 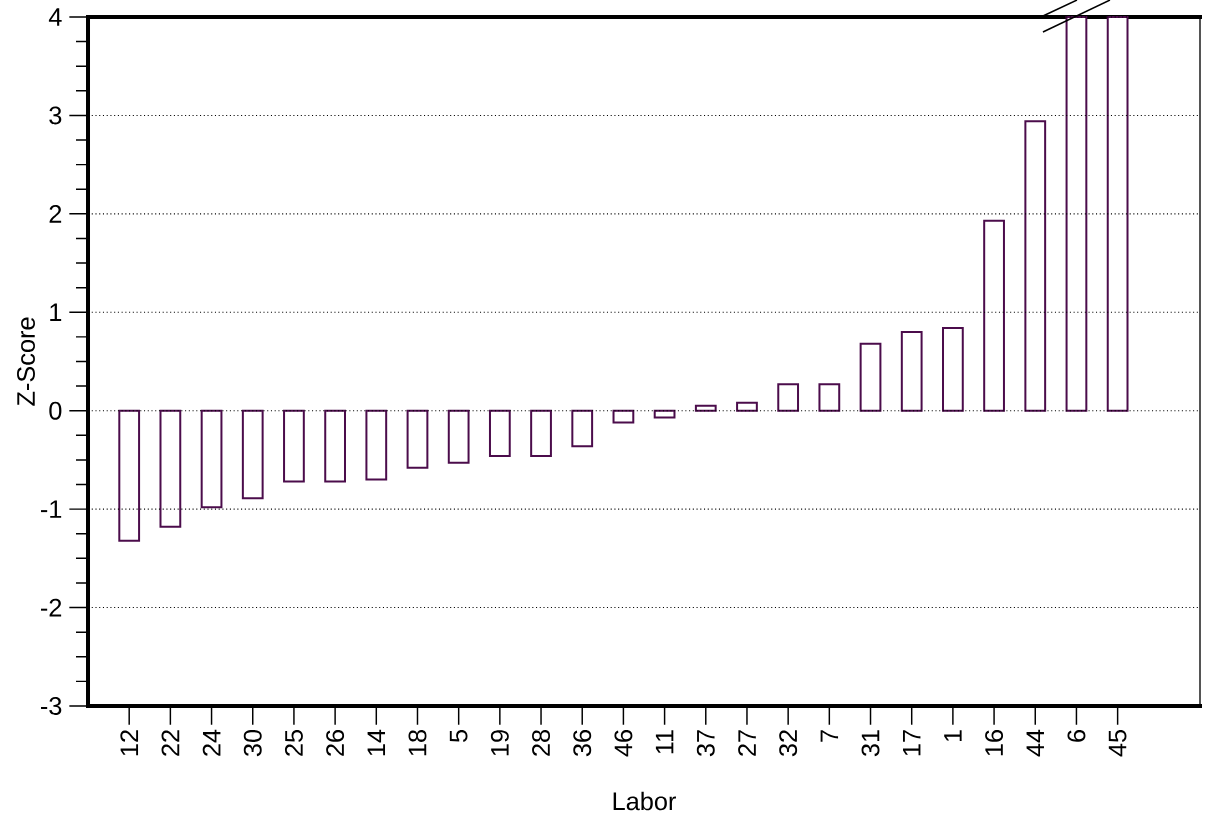 I want to click on y-tick-label: 3, so click(x=55, y=115).